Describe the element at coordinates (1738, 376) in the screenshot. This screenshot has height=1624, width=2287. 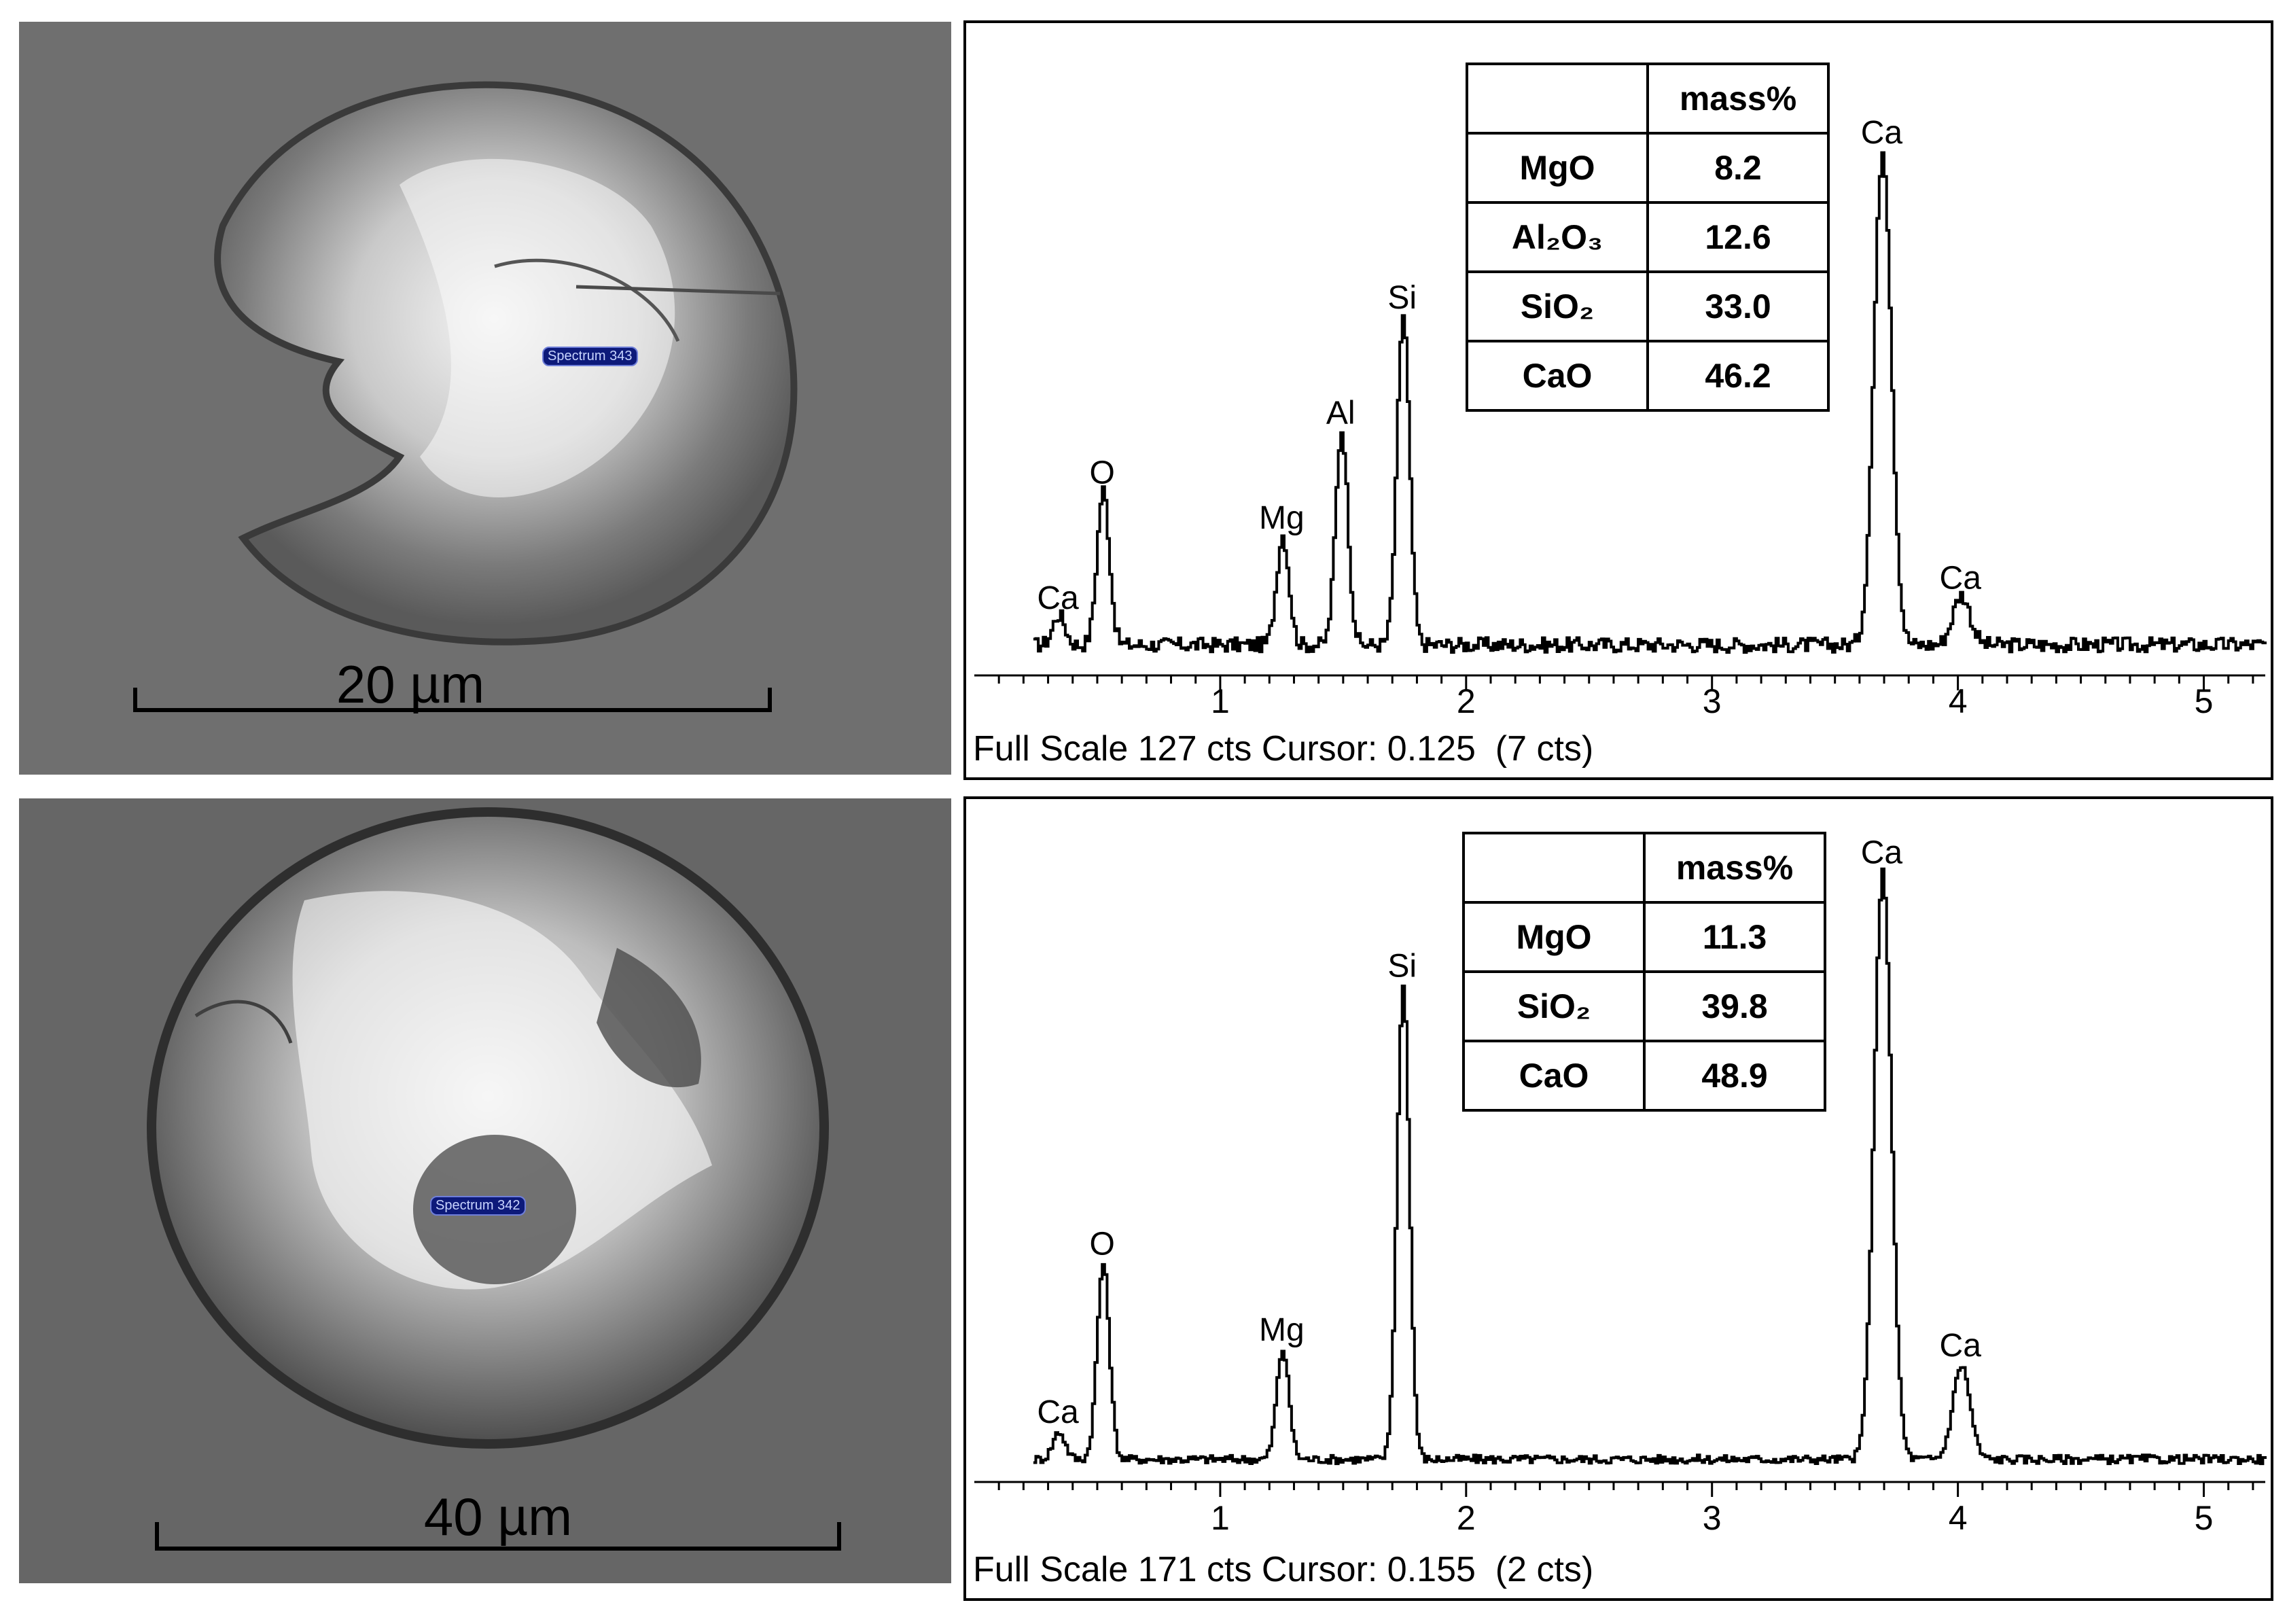
I see `oxide-value: 46.2` at that location.